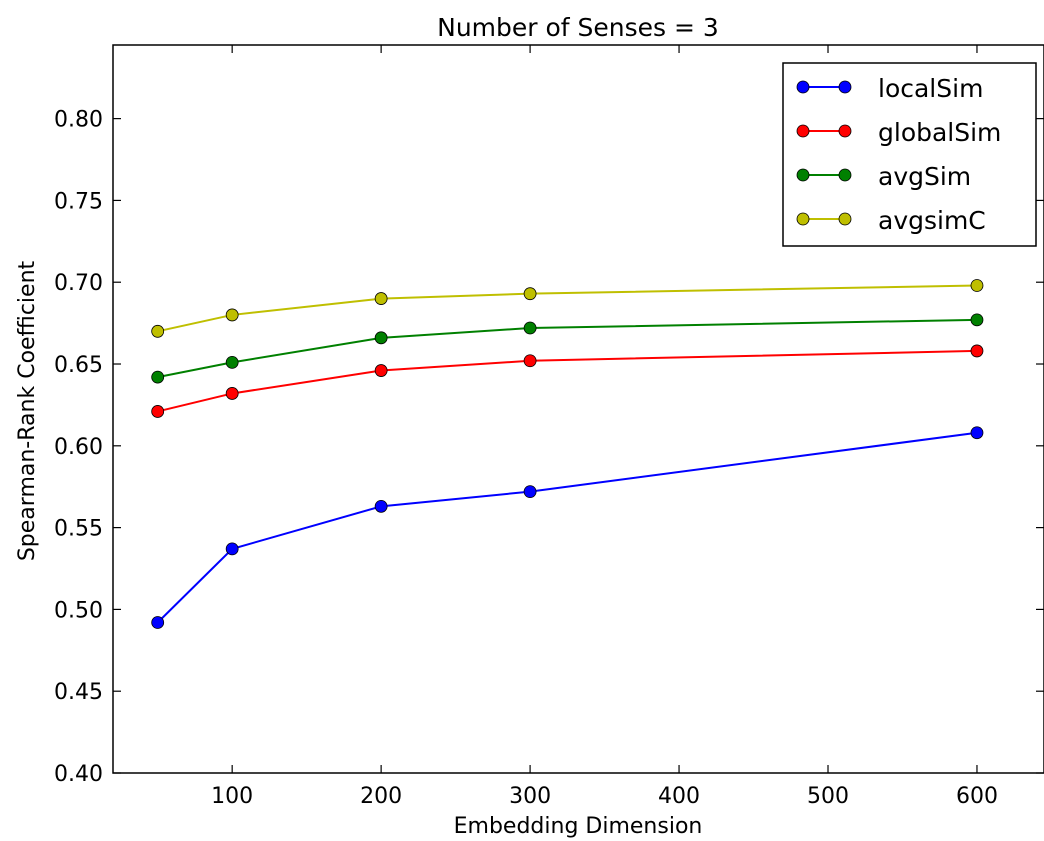 The width and height of the screenshot is (1044, 841). What do you see at coordinates (78, 201) in the screenshot?
I see `y-tick-label: 0.75` at bounding box center [78, 201].